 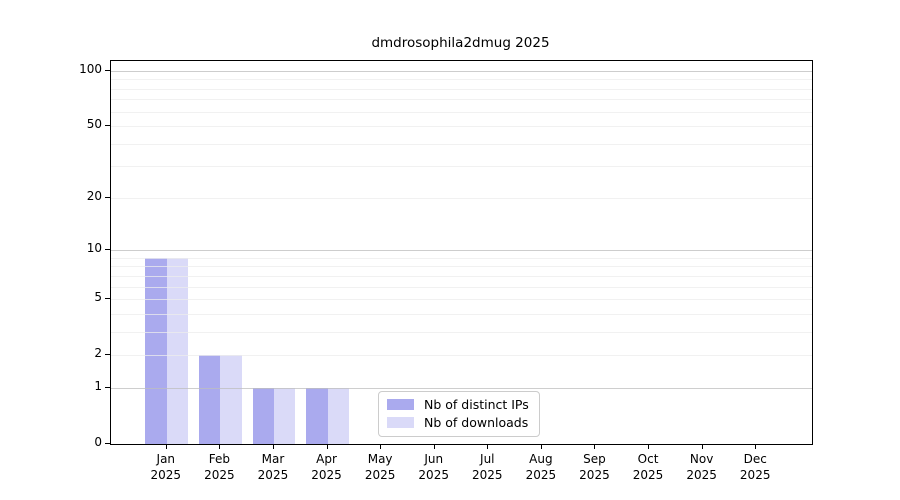 What do you see at coordinates (459, 414) in the screenshot?
I see `legend: Nb of distinct IPs Nb of downloads` at bounding box center [459, 414].